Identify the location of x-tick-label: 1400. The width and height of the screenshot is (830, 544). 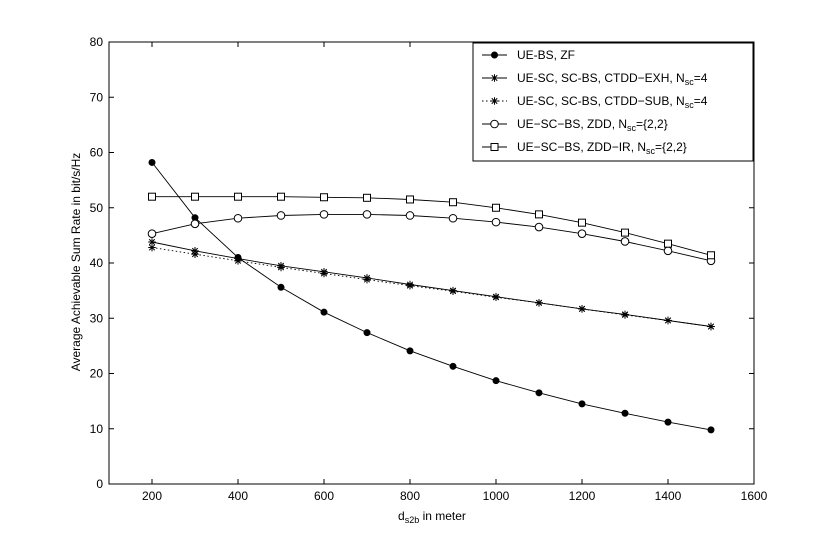
(668, 496).